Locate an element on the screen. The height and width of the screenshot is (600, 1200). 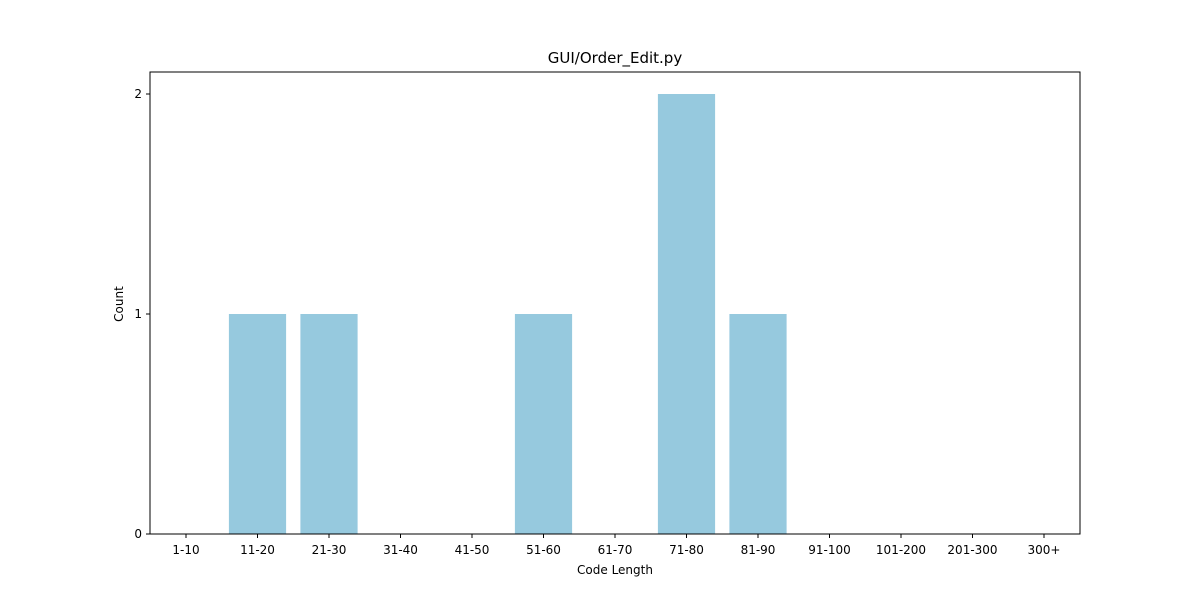
y-axis-label: Count is located at coordinates (119, 304).